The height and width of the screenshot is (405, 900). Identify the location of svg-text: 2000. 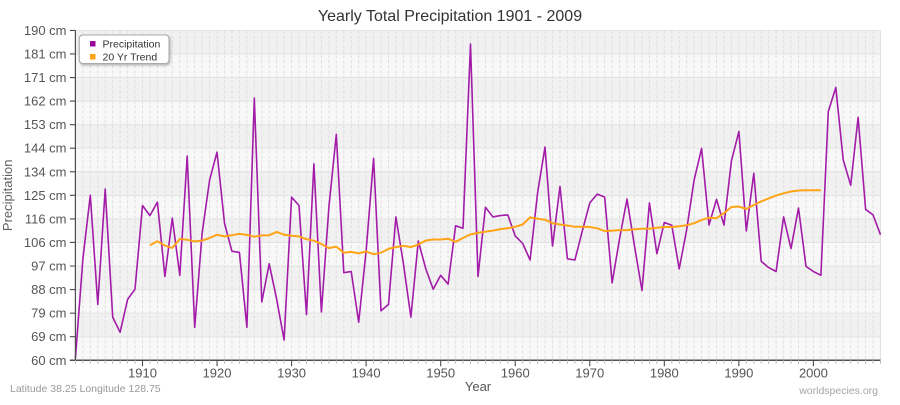
(813, 373).